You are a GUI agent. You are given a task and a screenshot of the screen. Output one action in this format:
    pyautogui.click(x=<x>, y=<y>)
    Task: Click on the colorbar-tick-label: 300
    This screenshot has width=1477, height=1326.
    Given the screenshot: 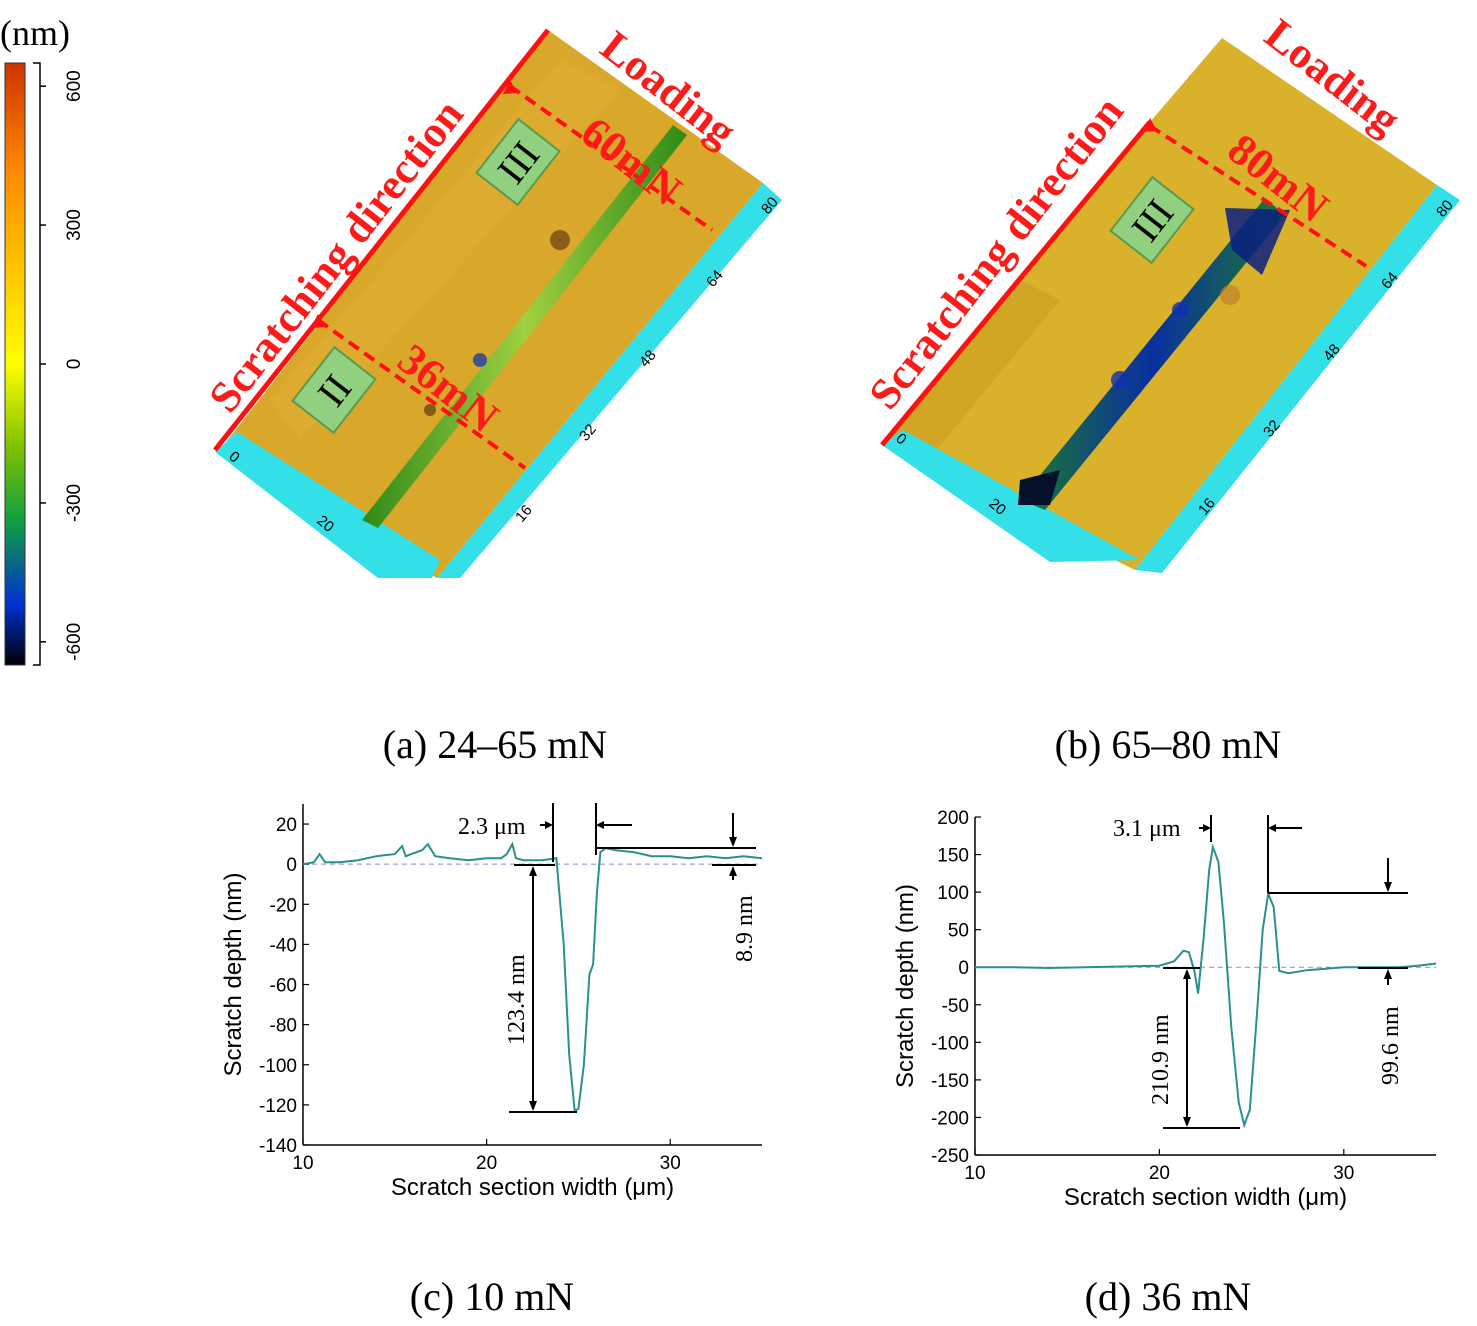 What is the action you would take?
    pyautogui.click(x=74, y=225)
    